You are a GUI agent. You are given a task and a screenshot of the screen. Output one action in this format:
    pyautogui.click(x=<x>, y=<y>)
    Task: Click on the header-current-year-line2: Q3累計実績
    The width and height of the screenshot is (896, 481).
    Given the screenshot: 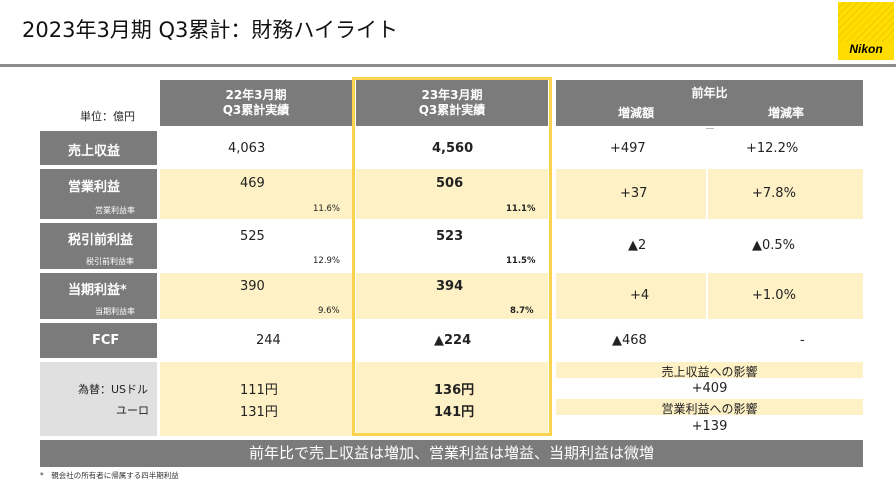 What is the action you would take?
    pyautogui.click(x=452, y=110)
    